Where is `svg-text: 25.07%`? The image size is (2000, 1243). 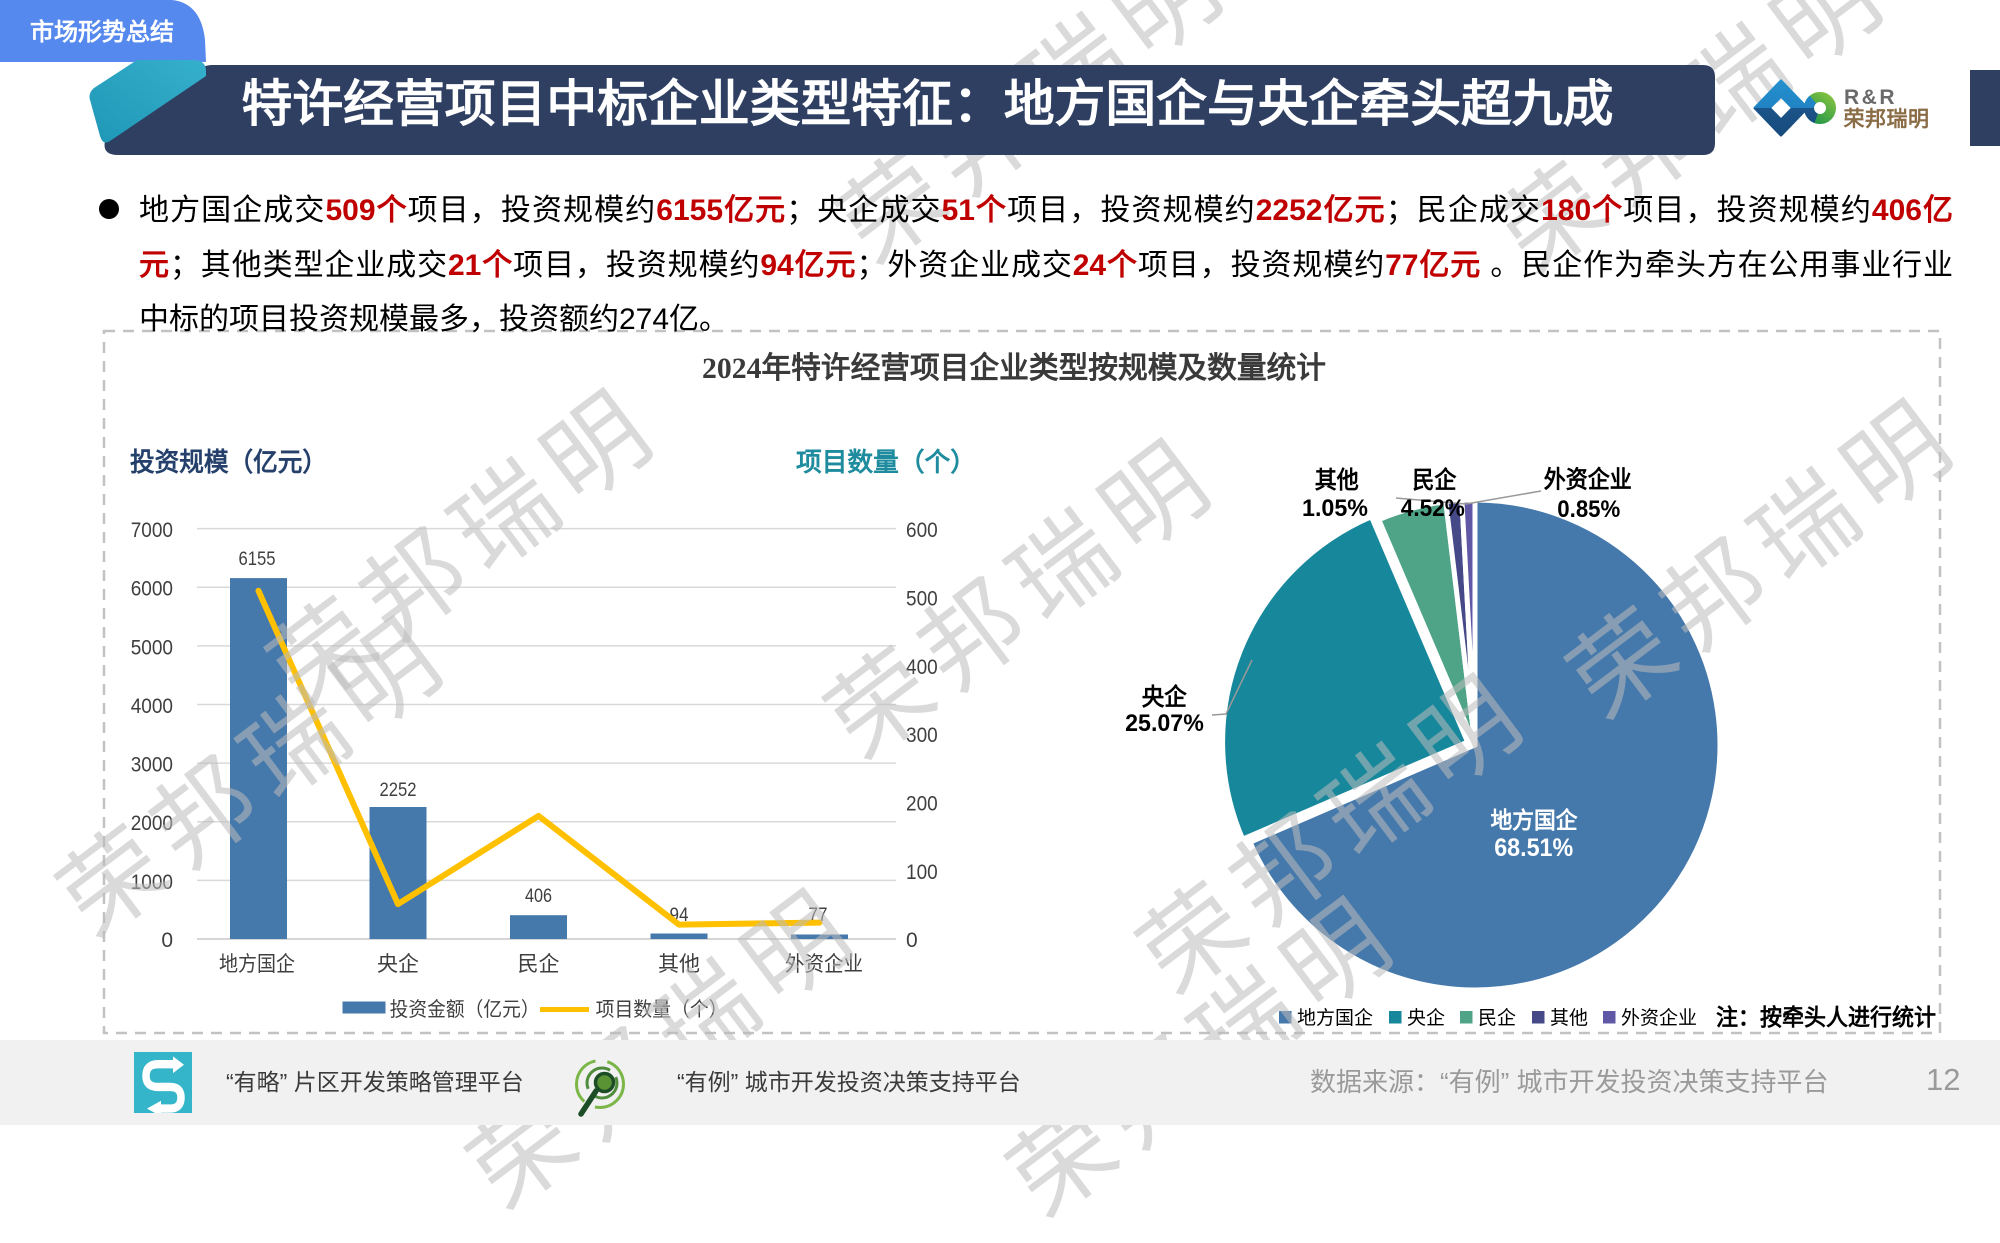
svg-text: 25.07% is located at coordinates (1164, 723).